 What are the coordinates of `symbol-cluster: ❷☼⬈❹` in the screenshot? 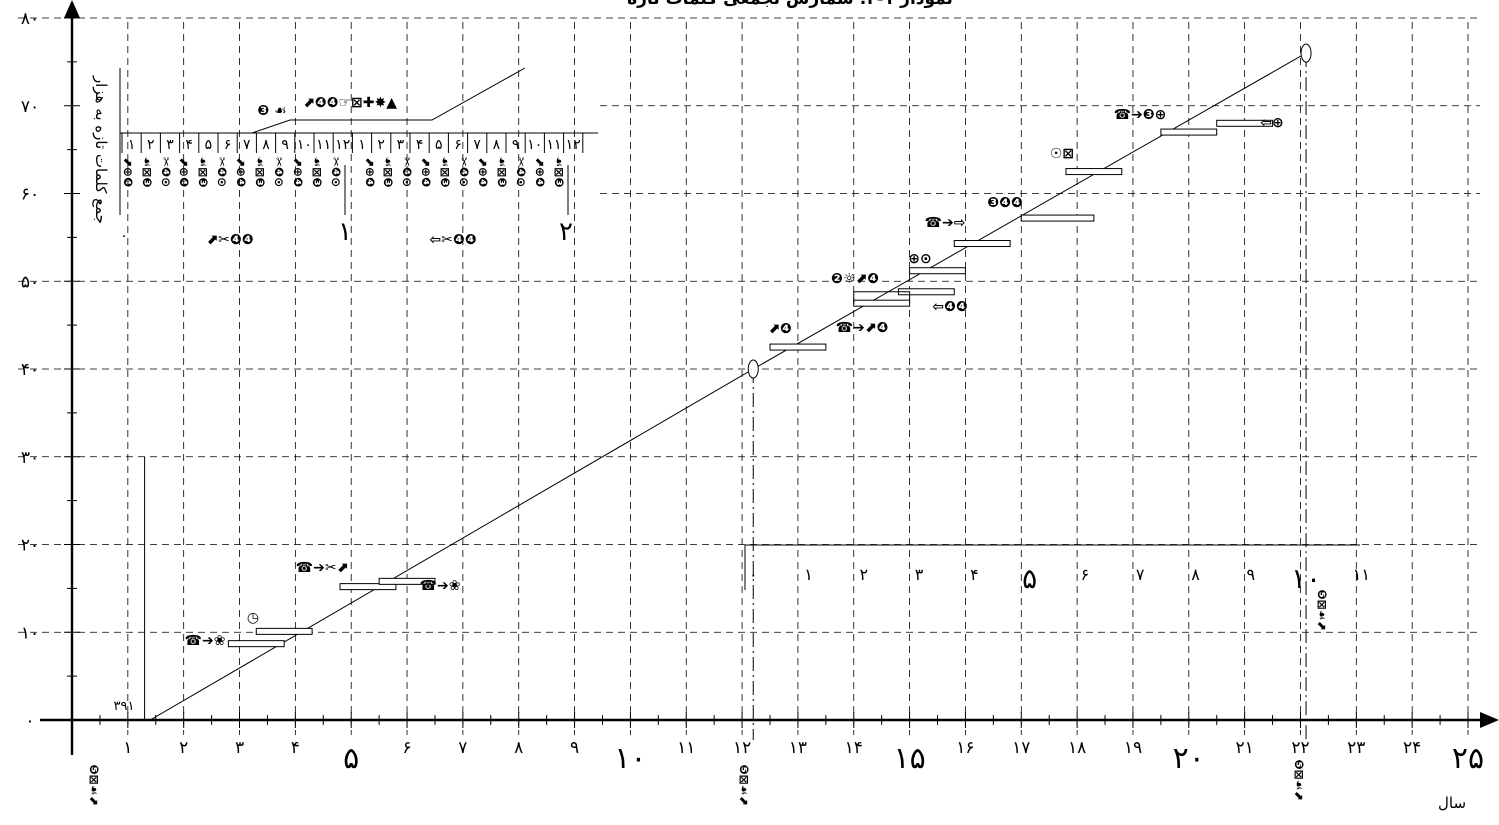 It's located at (855, 279).